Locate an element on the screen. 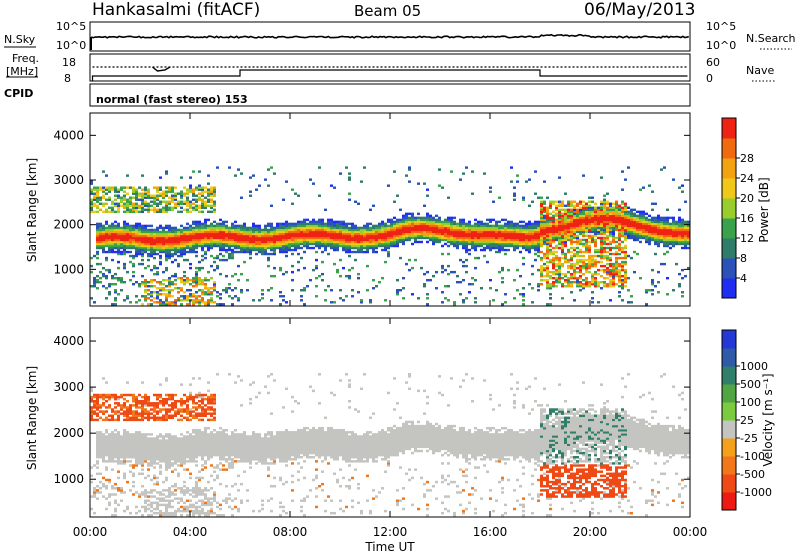 This screenshot has width=800, height=554. colorbar-segment is located at coordinates (729, 128).